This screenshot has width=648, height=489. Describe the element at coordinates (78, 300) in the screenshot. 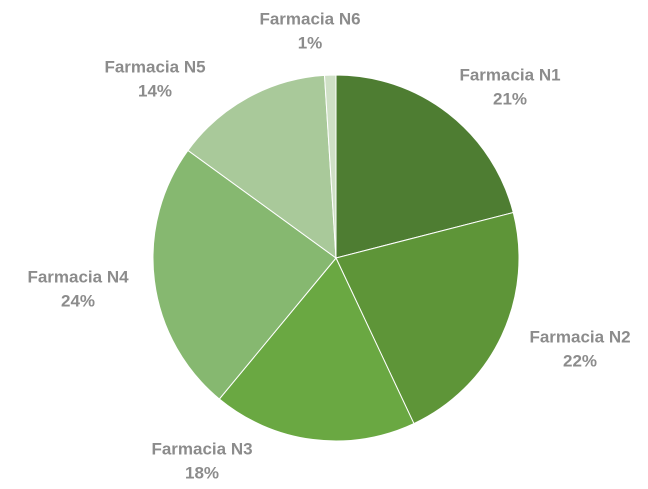

I see `slice-value: 24%` at that location.